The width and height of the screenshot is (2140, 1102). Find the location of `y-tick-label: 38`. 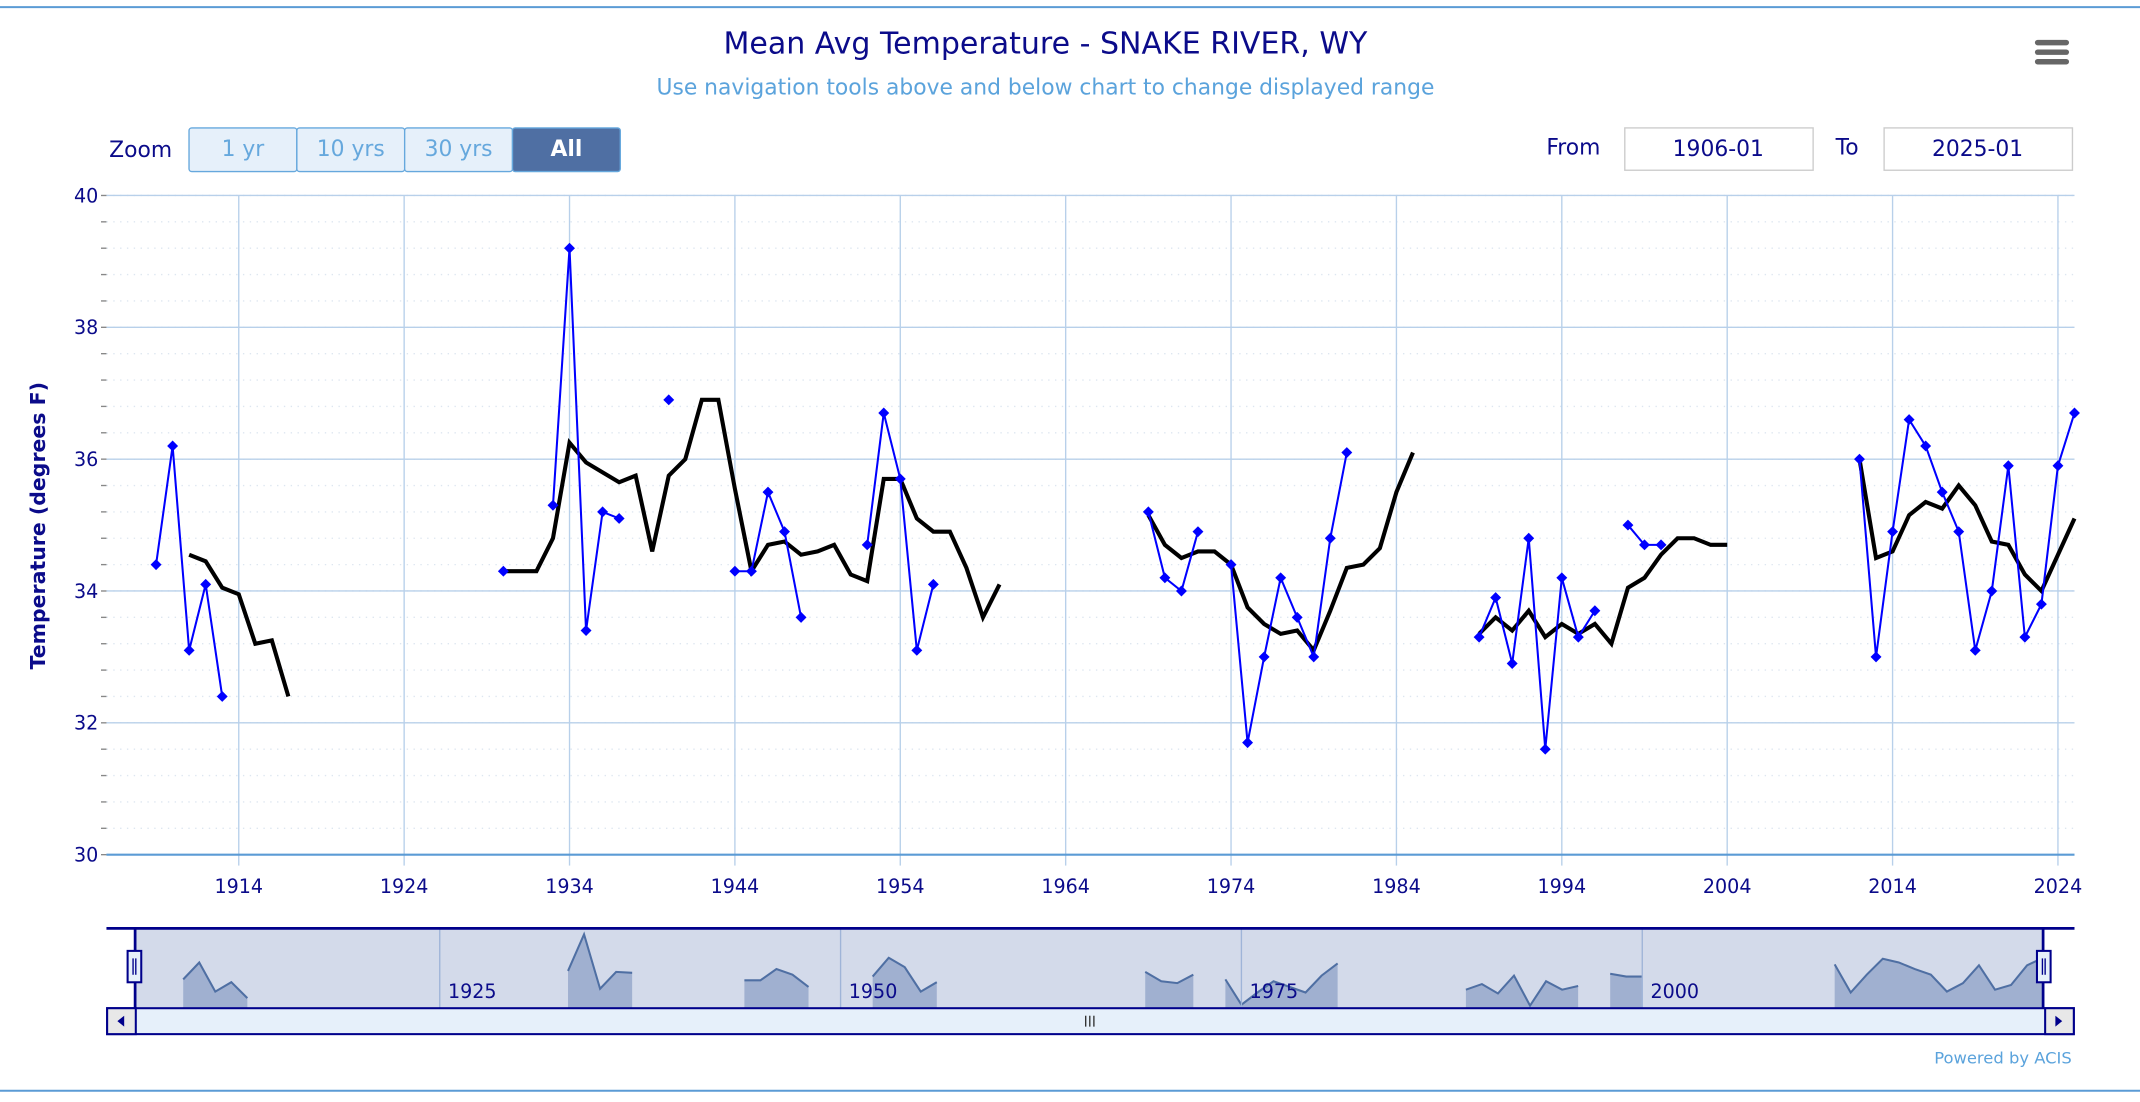

y-tick-label: 38 is located at coordinates (86, 327).